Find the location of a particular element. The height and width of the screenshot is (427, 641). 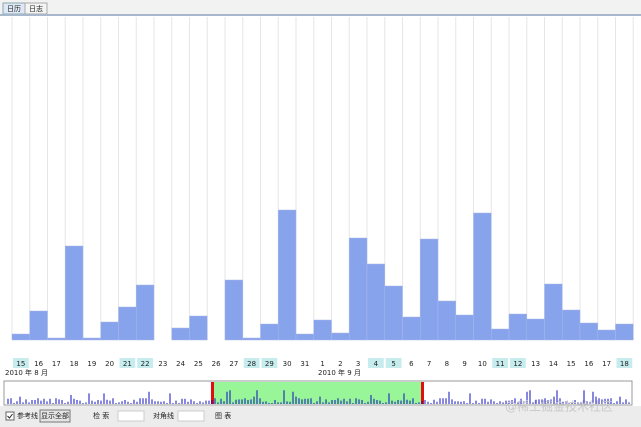

x-tick-label: 24 is located at coordinates (180, 364).